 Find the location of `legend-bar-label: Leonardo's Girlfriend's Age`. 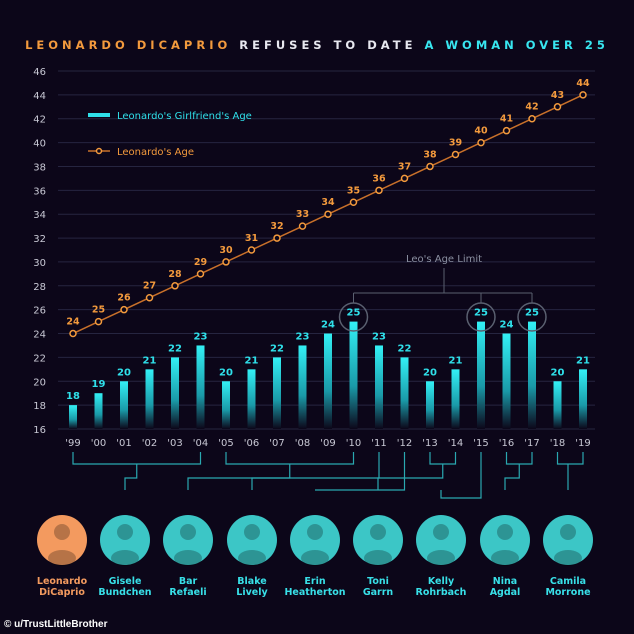

legend-bar-label: Leonardo's Girlfriend's Age is located at coordinates (184, 116).